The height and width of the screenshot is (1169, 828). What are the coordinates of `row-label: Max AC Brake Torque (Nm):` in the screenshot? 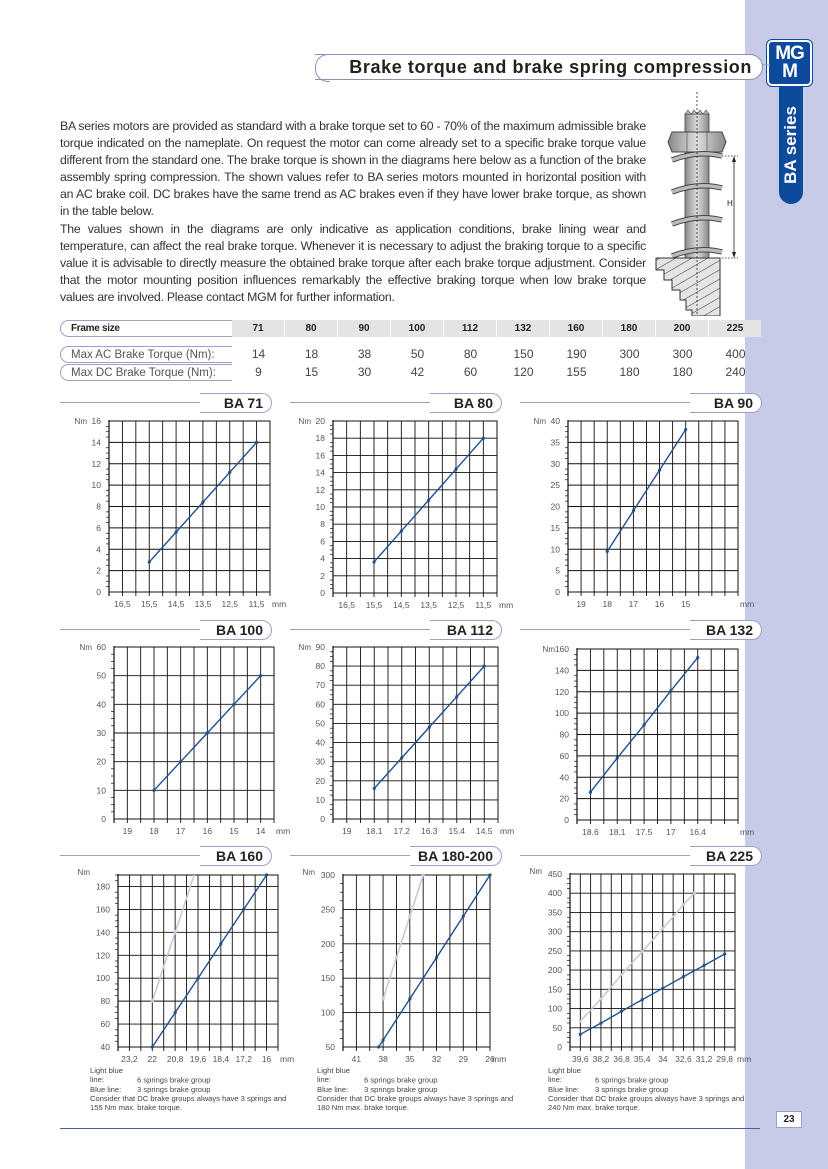 It's located at (146, 354).